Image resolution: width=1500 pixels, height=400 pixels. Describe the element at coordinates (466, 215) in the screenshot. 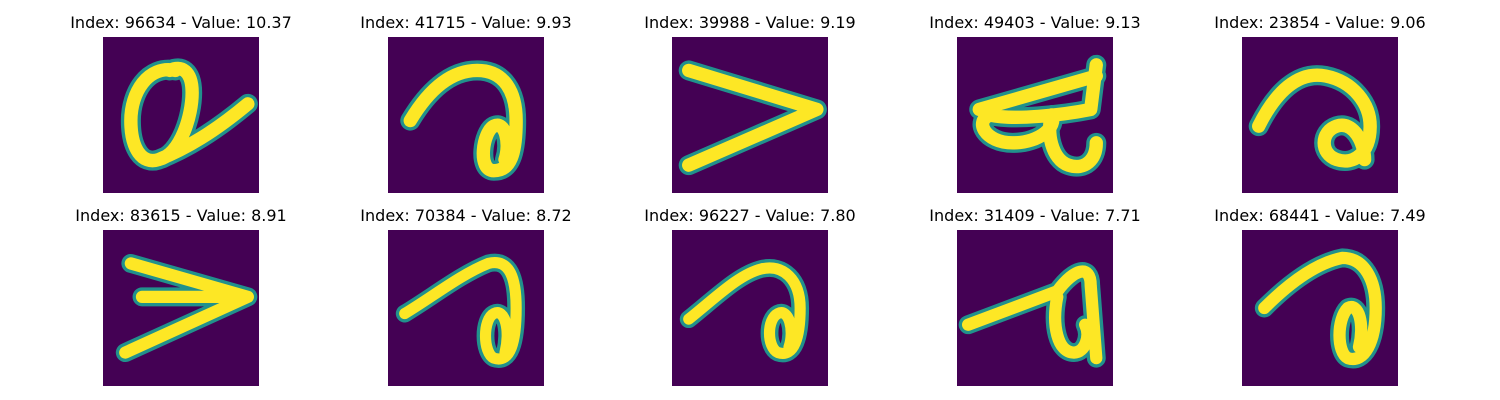

I see `panel-title: Index: 70384 - Value: 8.72` at that location.